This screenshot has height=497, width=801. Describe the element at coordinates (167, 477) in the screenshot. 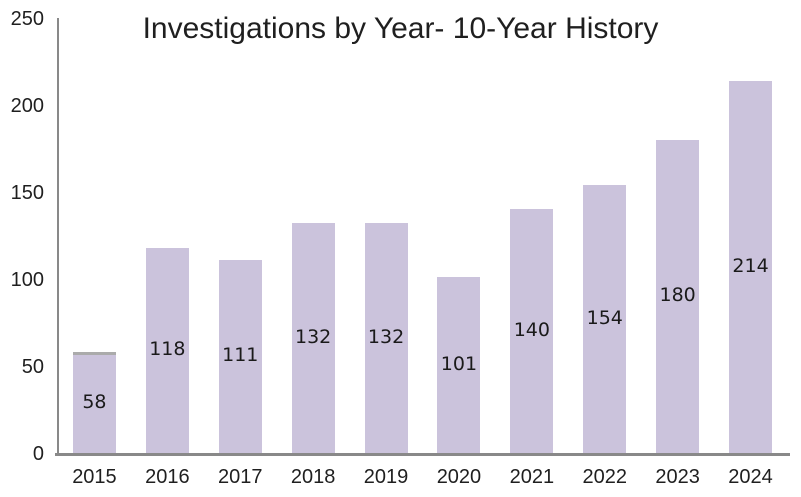

I see `x-tick-label: 2016` at that location.